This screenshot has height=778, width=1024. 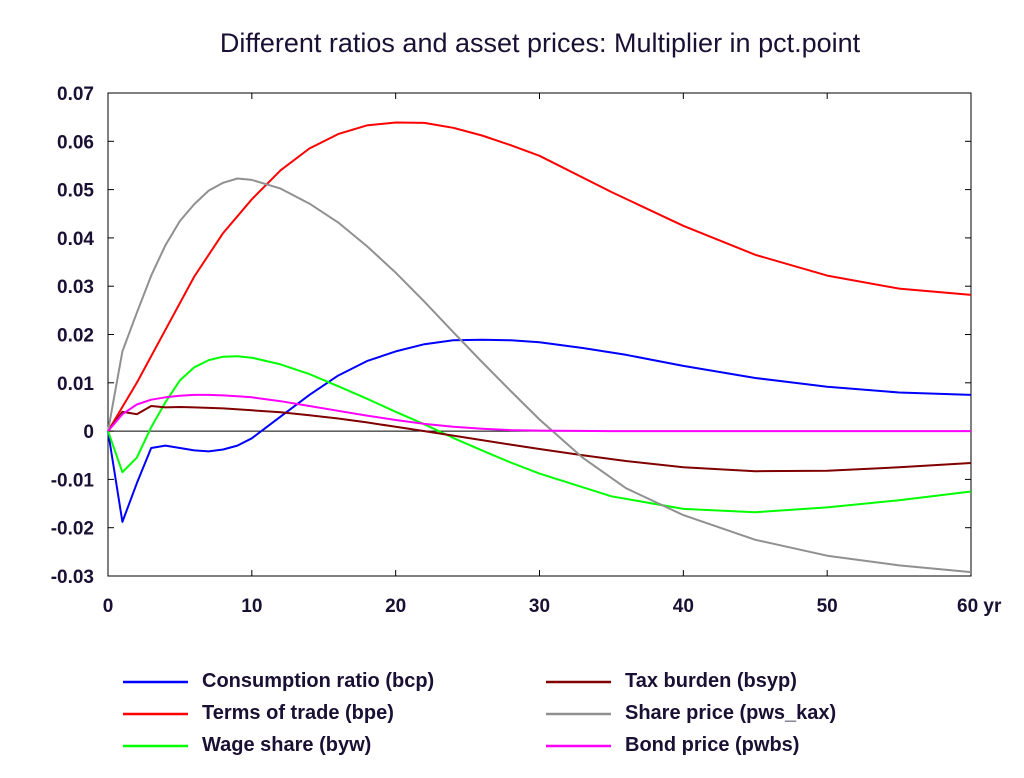 I want to click on x-tick-label: 30, so click(x=539, y=606).